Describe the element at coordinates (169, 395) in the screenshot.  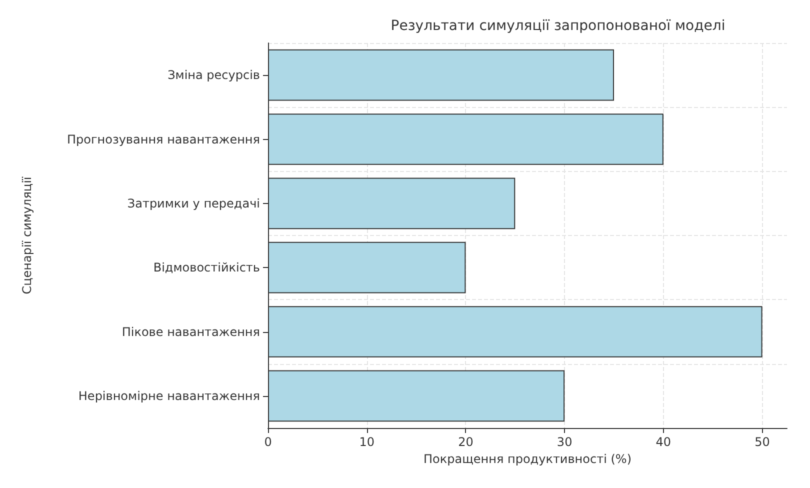
I see `y-tick-label: Нерівномірне навантаження` at that location.